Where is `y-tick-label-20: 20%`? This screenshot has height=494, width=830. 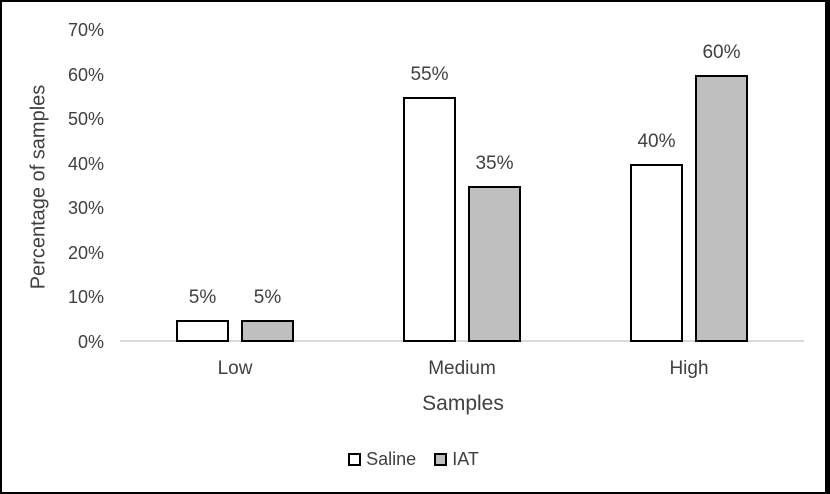 y-tick-label-20: 20% is located at coordinates (85, 252).